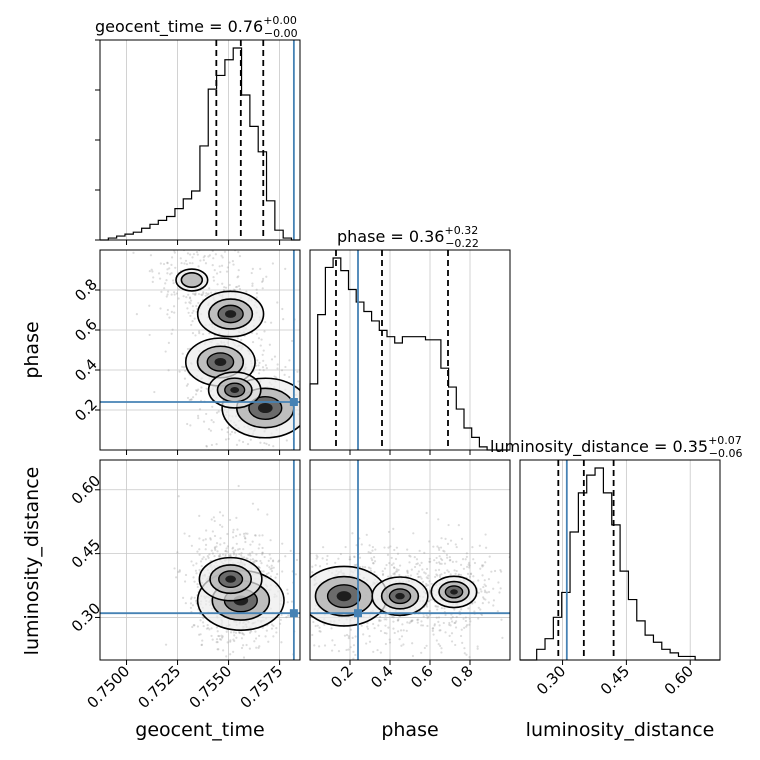 The image size is (760, 760). I want to click on ylabel-luminosity-distance: luminosity_distance, so click(32, 561).